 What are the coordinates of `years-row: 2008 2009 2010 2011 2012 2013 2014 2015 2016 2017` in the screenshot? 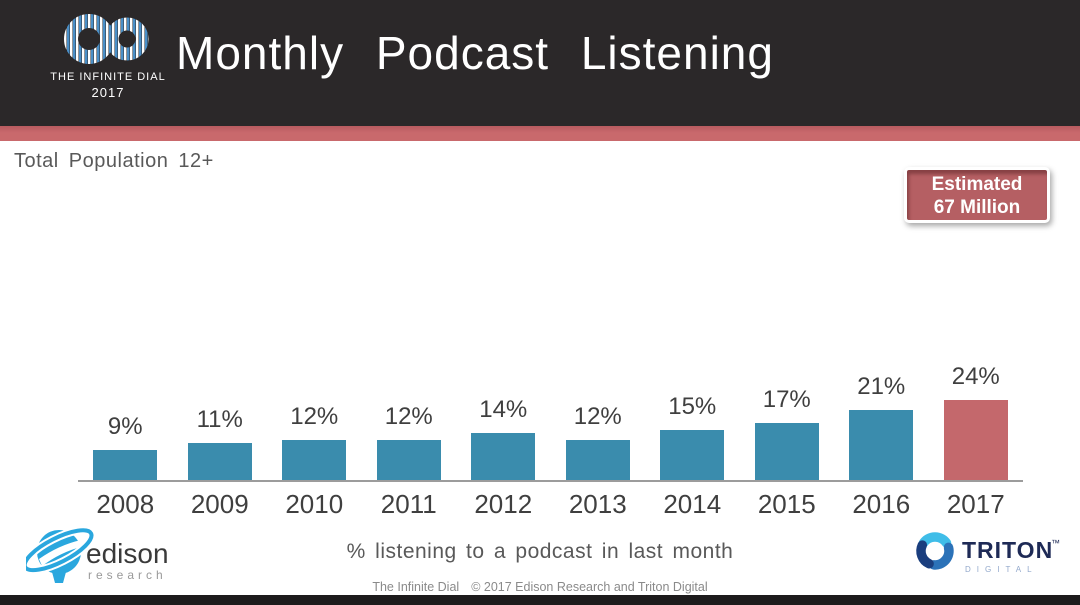 It's located at (550, 501).